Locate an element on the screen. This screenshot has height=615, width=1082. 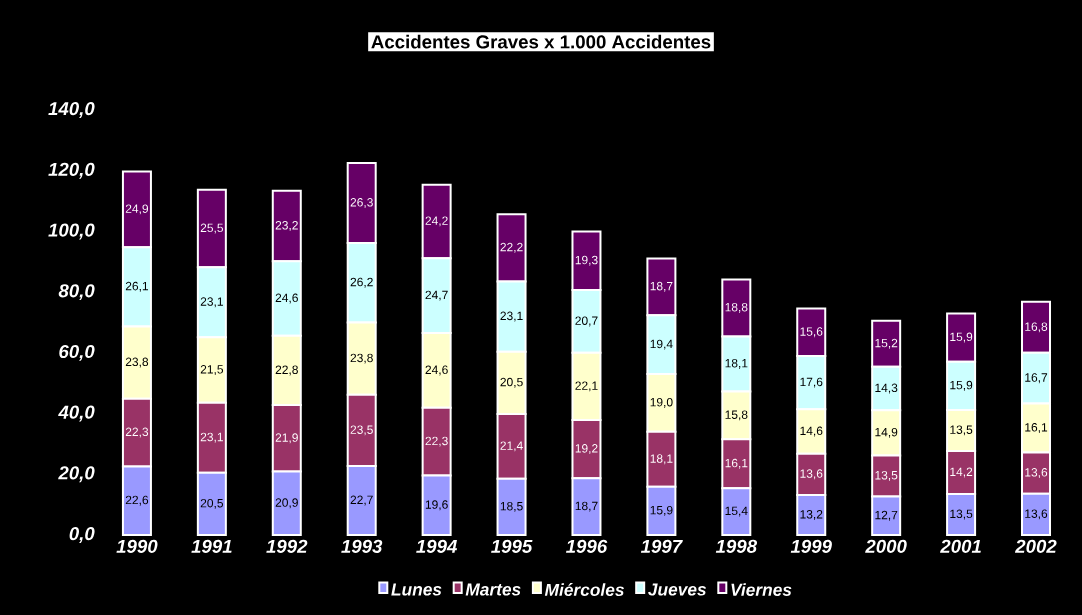
data-label: 12,7 is located at coordinates (886, 515).